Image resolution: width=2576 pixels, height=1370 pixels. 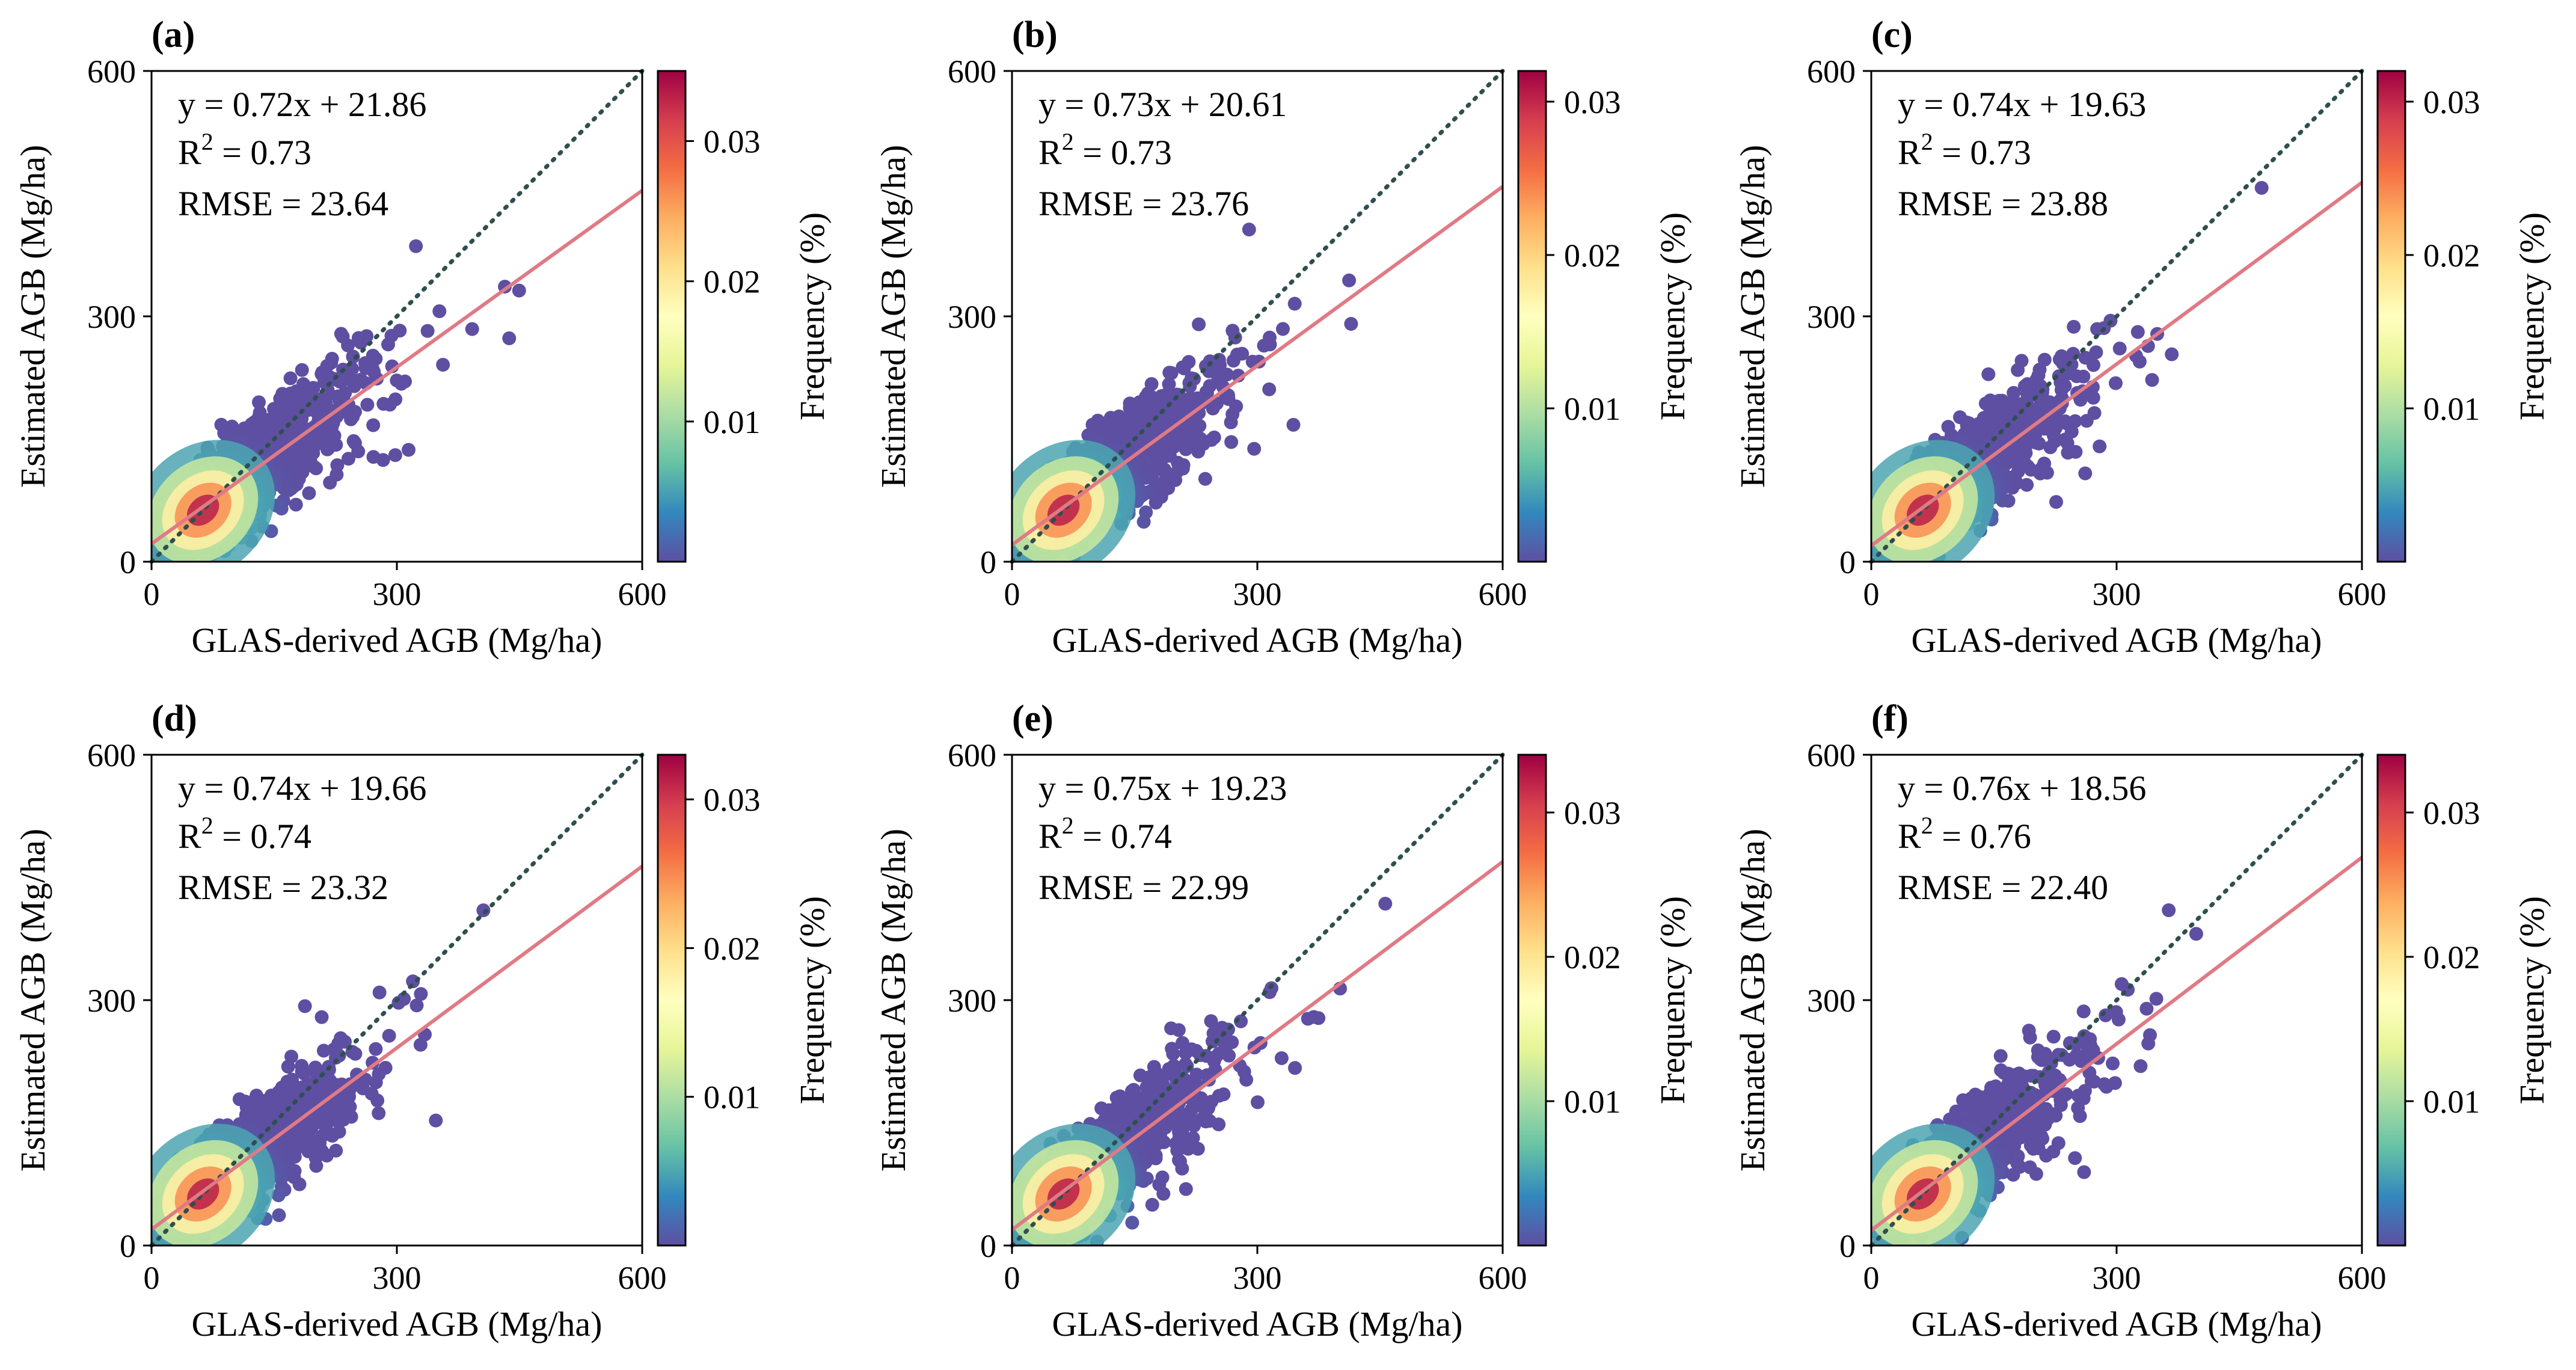 What do you see at coordinates (262, 152) in the screenshot?
I see `r-squared-value: = 0.73` at bounding box center [262, 152].